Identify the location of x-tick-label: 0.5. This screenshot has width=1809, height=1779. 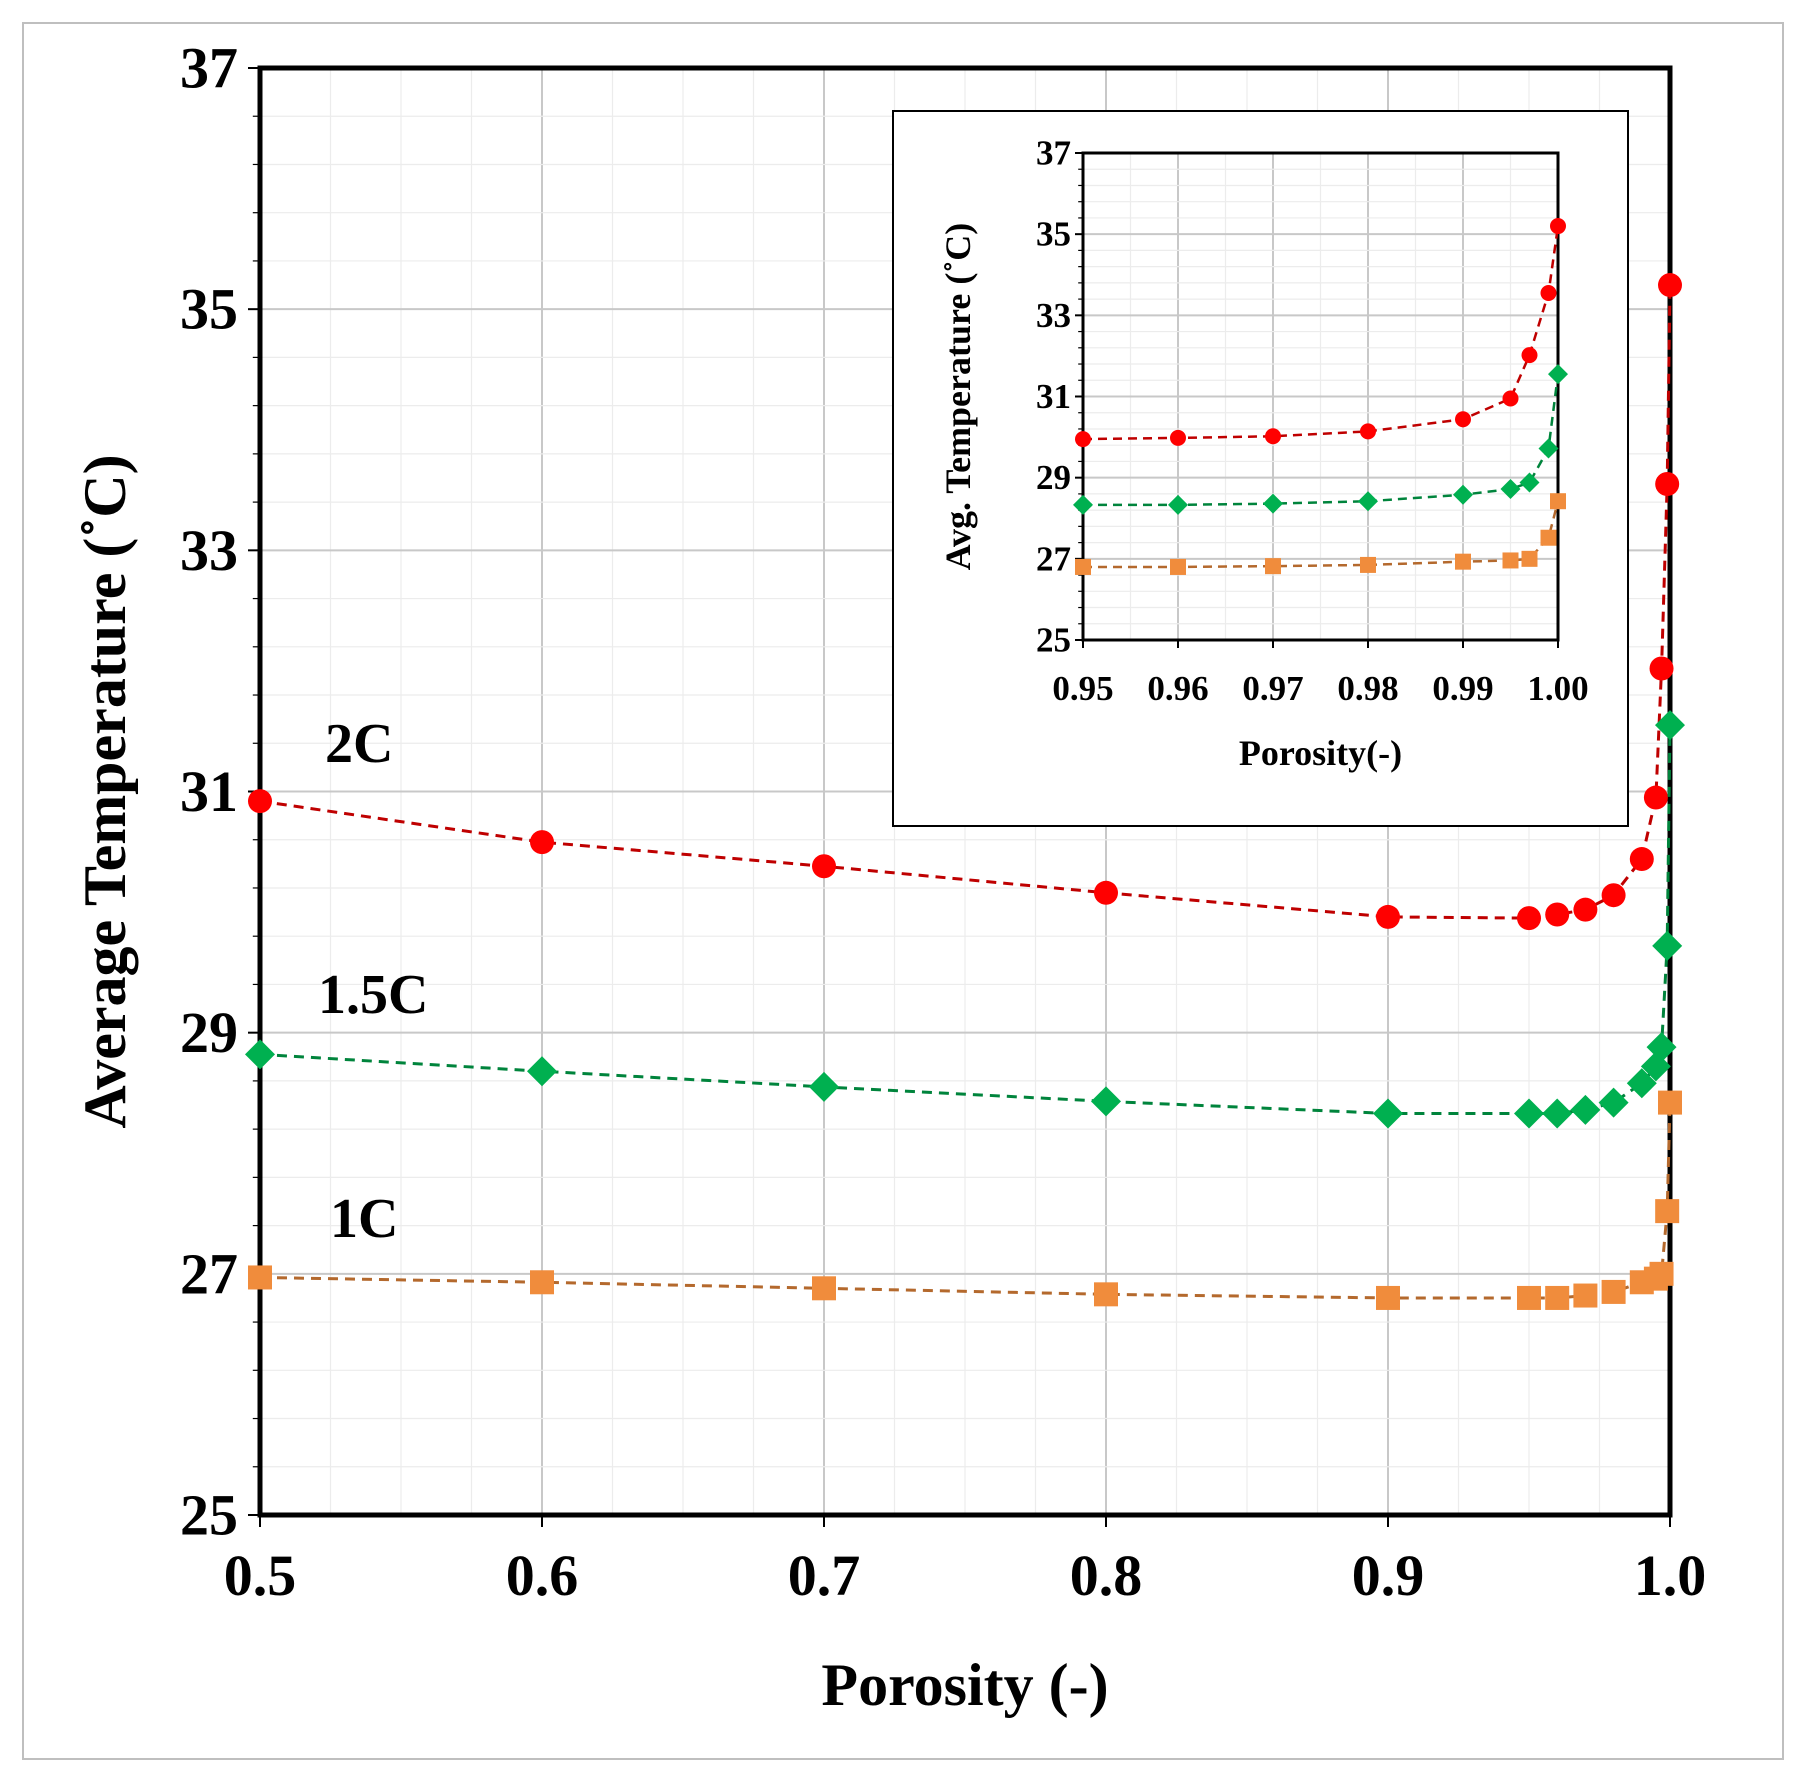
(260, 1575).